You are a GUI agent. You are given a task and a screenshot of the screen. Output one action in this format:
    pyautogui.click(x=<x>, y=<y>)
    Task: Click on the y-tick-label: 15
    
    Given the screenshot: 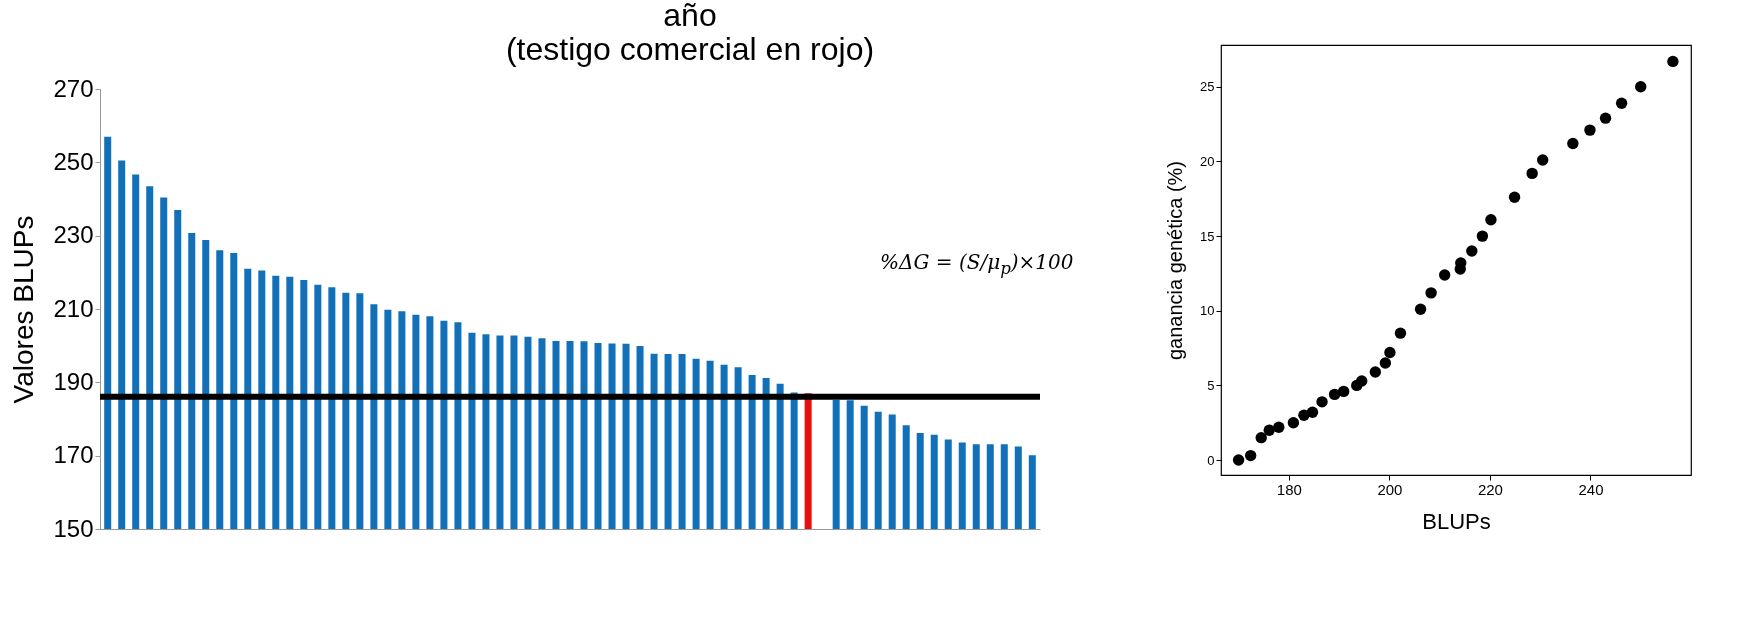 What is the action you would take?
    pyautogui.click(x=1207, y=236)
    